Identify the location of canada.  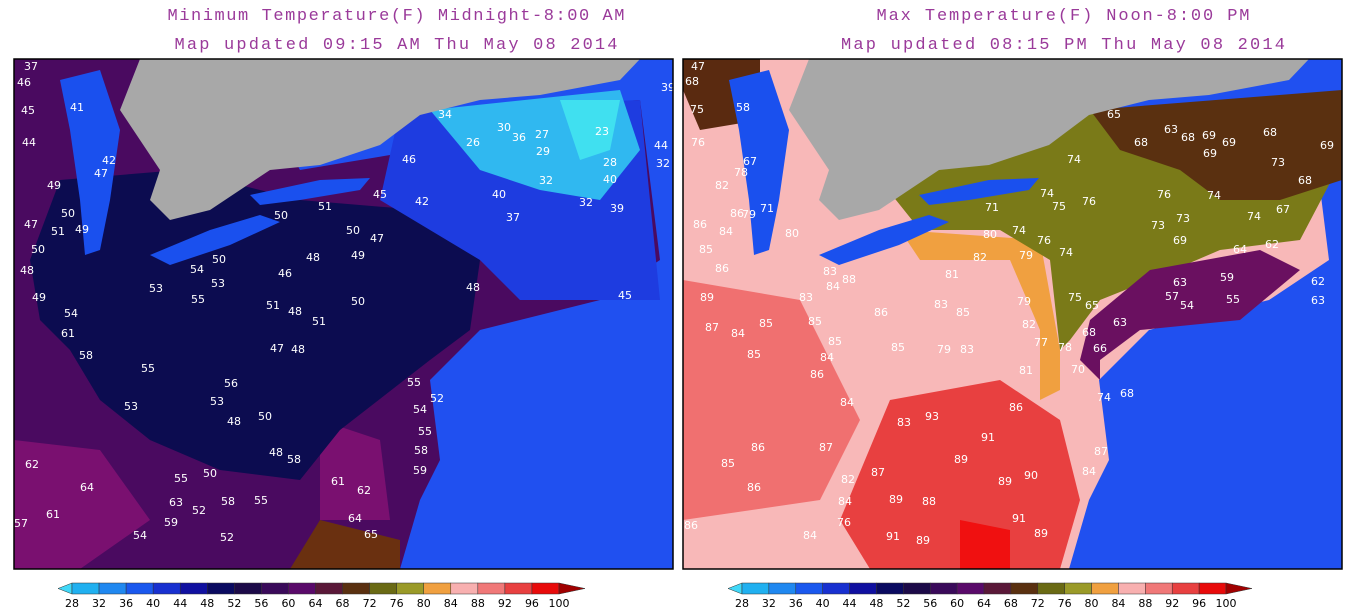
(1049, 139).